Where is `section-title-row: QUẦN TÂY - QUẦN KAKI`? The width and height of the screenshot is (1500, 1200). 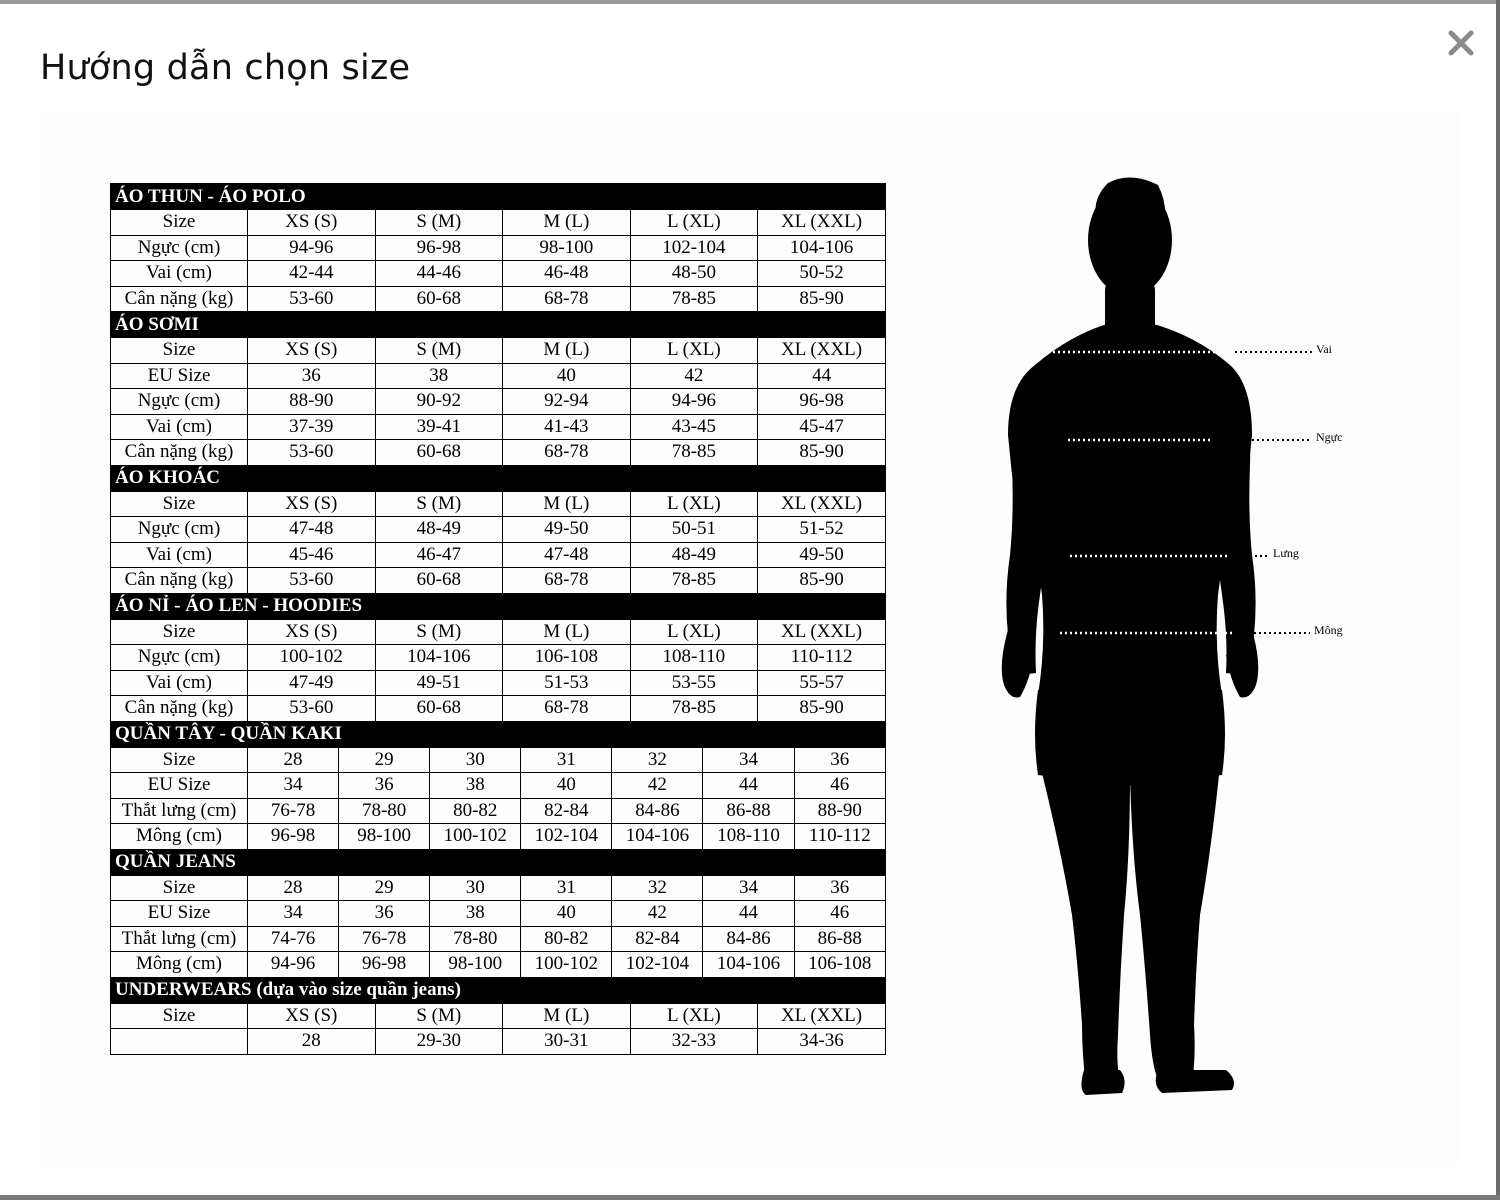 section-title-row: QUẦN TÂY - QUẦN KAKI is located at coordinates (498, 734).